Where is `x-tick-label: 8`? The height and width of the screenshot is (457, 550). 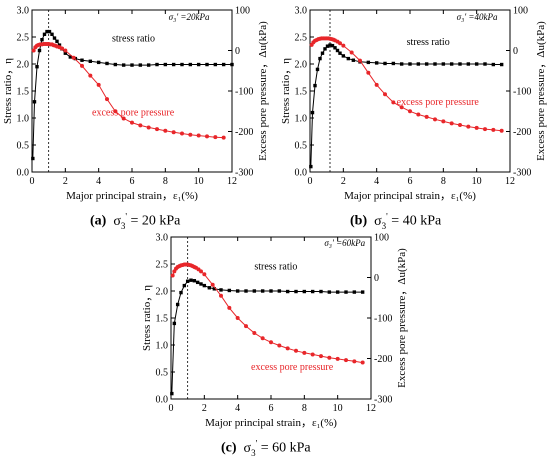 x-tick-label: 8 is located at coordinates (443, 181).